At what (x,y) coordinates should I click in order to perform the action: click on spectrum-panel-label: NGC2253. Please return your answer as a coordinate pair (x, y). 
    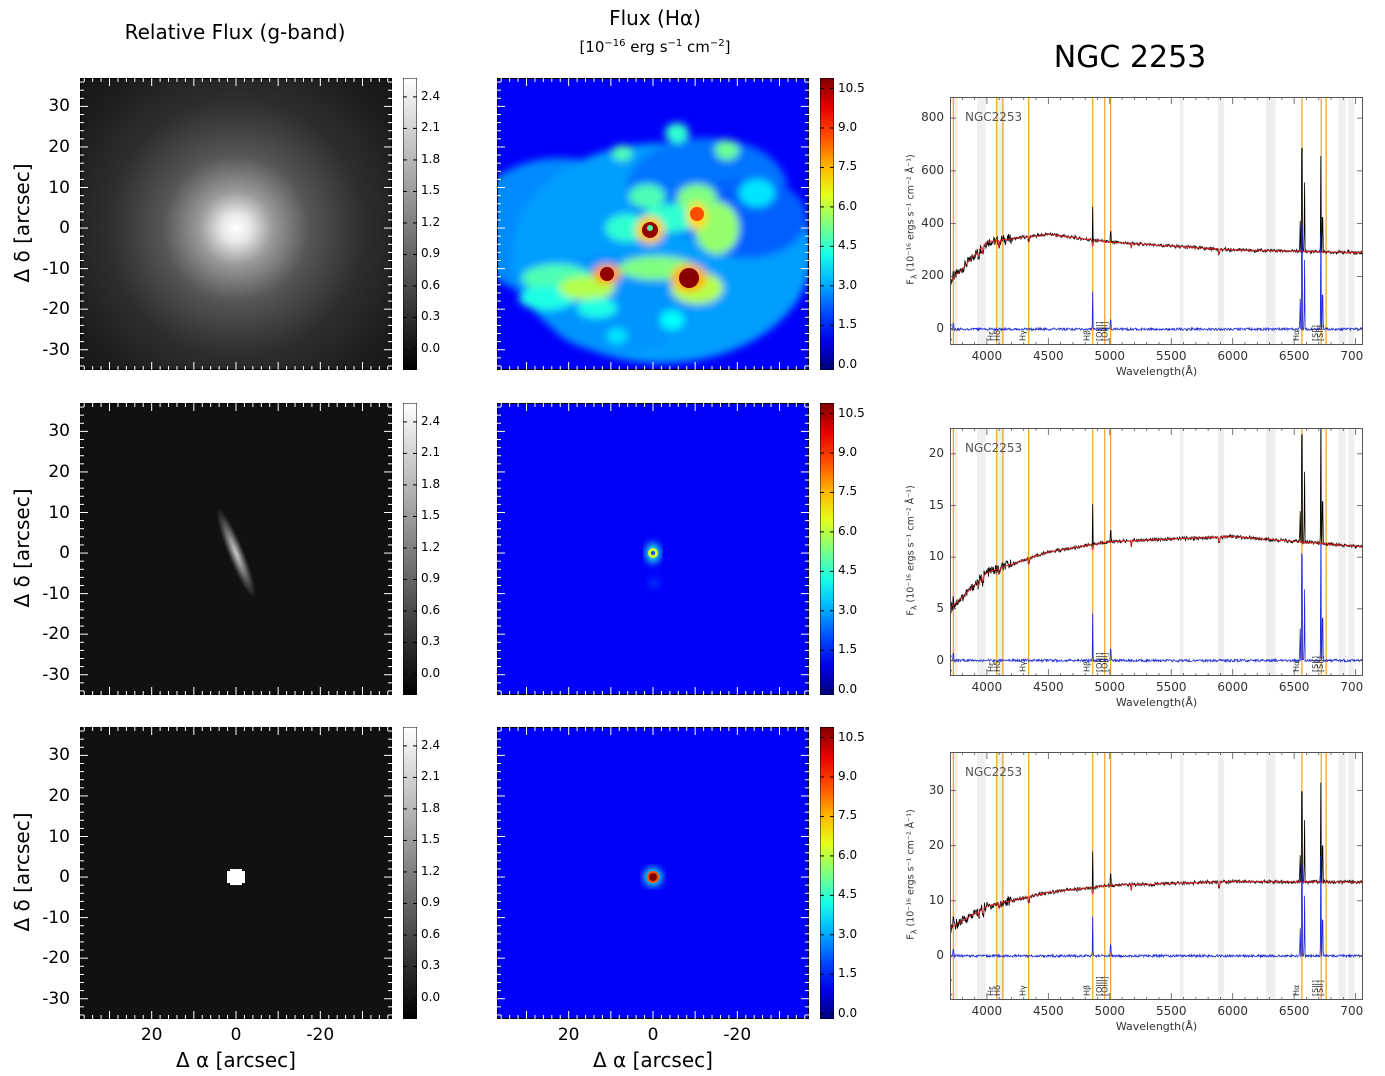
    Looking at the image, I should click on (993, 448).